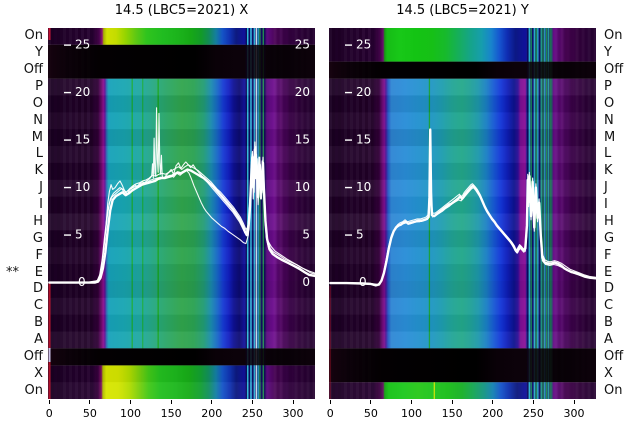 This screenshot has height=440, width=640. What do you see at coordinates (38, 339) in the screenshot?
I see `row-label-left-18: A` at bounding box center [38, 339].